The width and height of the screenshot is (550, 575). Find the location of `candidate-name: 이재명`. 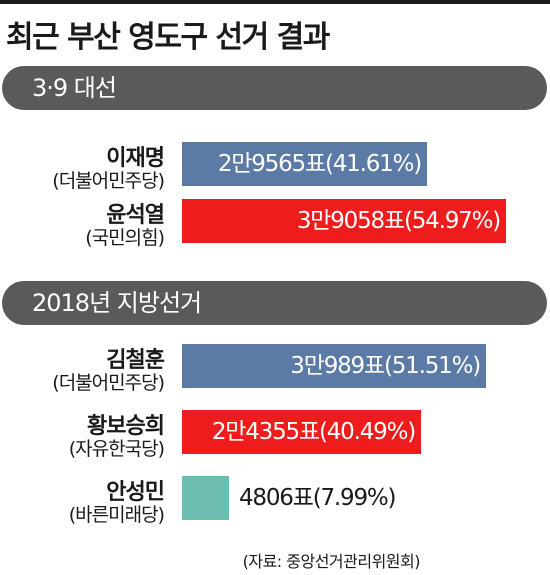

candidate-name: 이재명 is located at coordinates (135, 158).